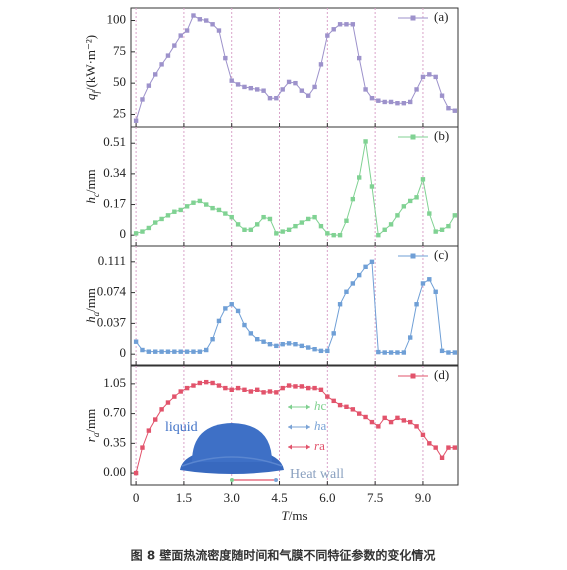 Image resolution: width=567 pixels, height=570 pixels. I want to click on legend-label: (a), so click(441, 16).